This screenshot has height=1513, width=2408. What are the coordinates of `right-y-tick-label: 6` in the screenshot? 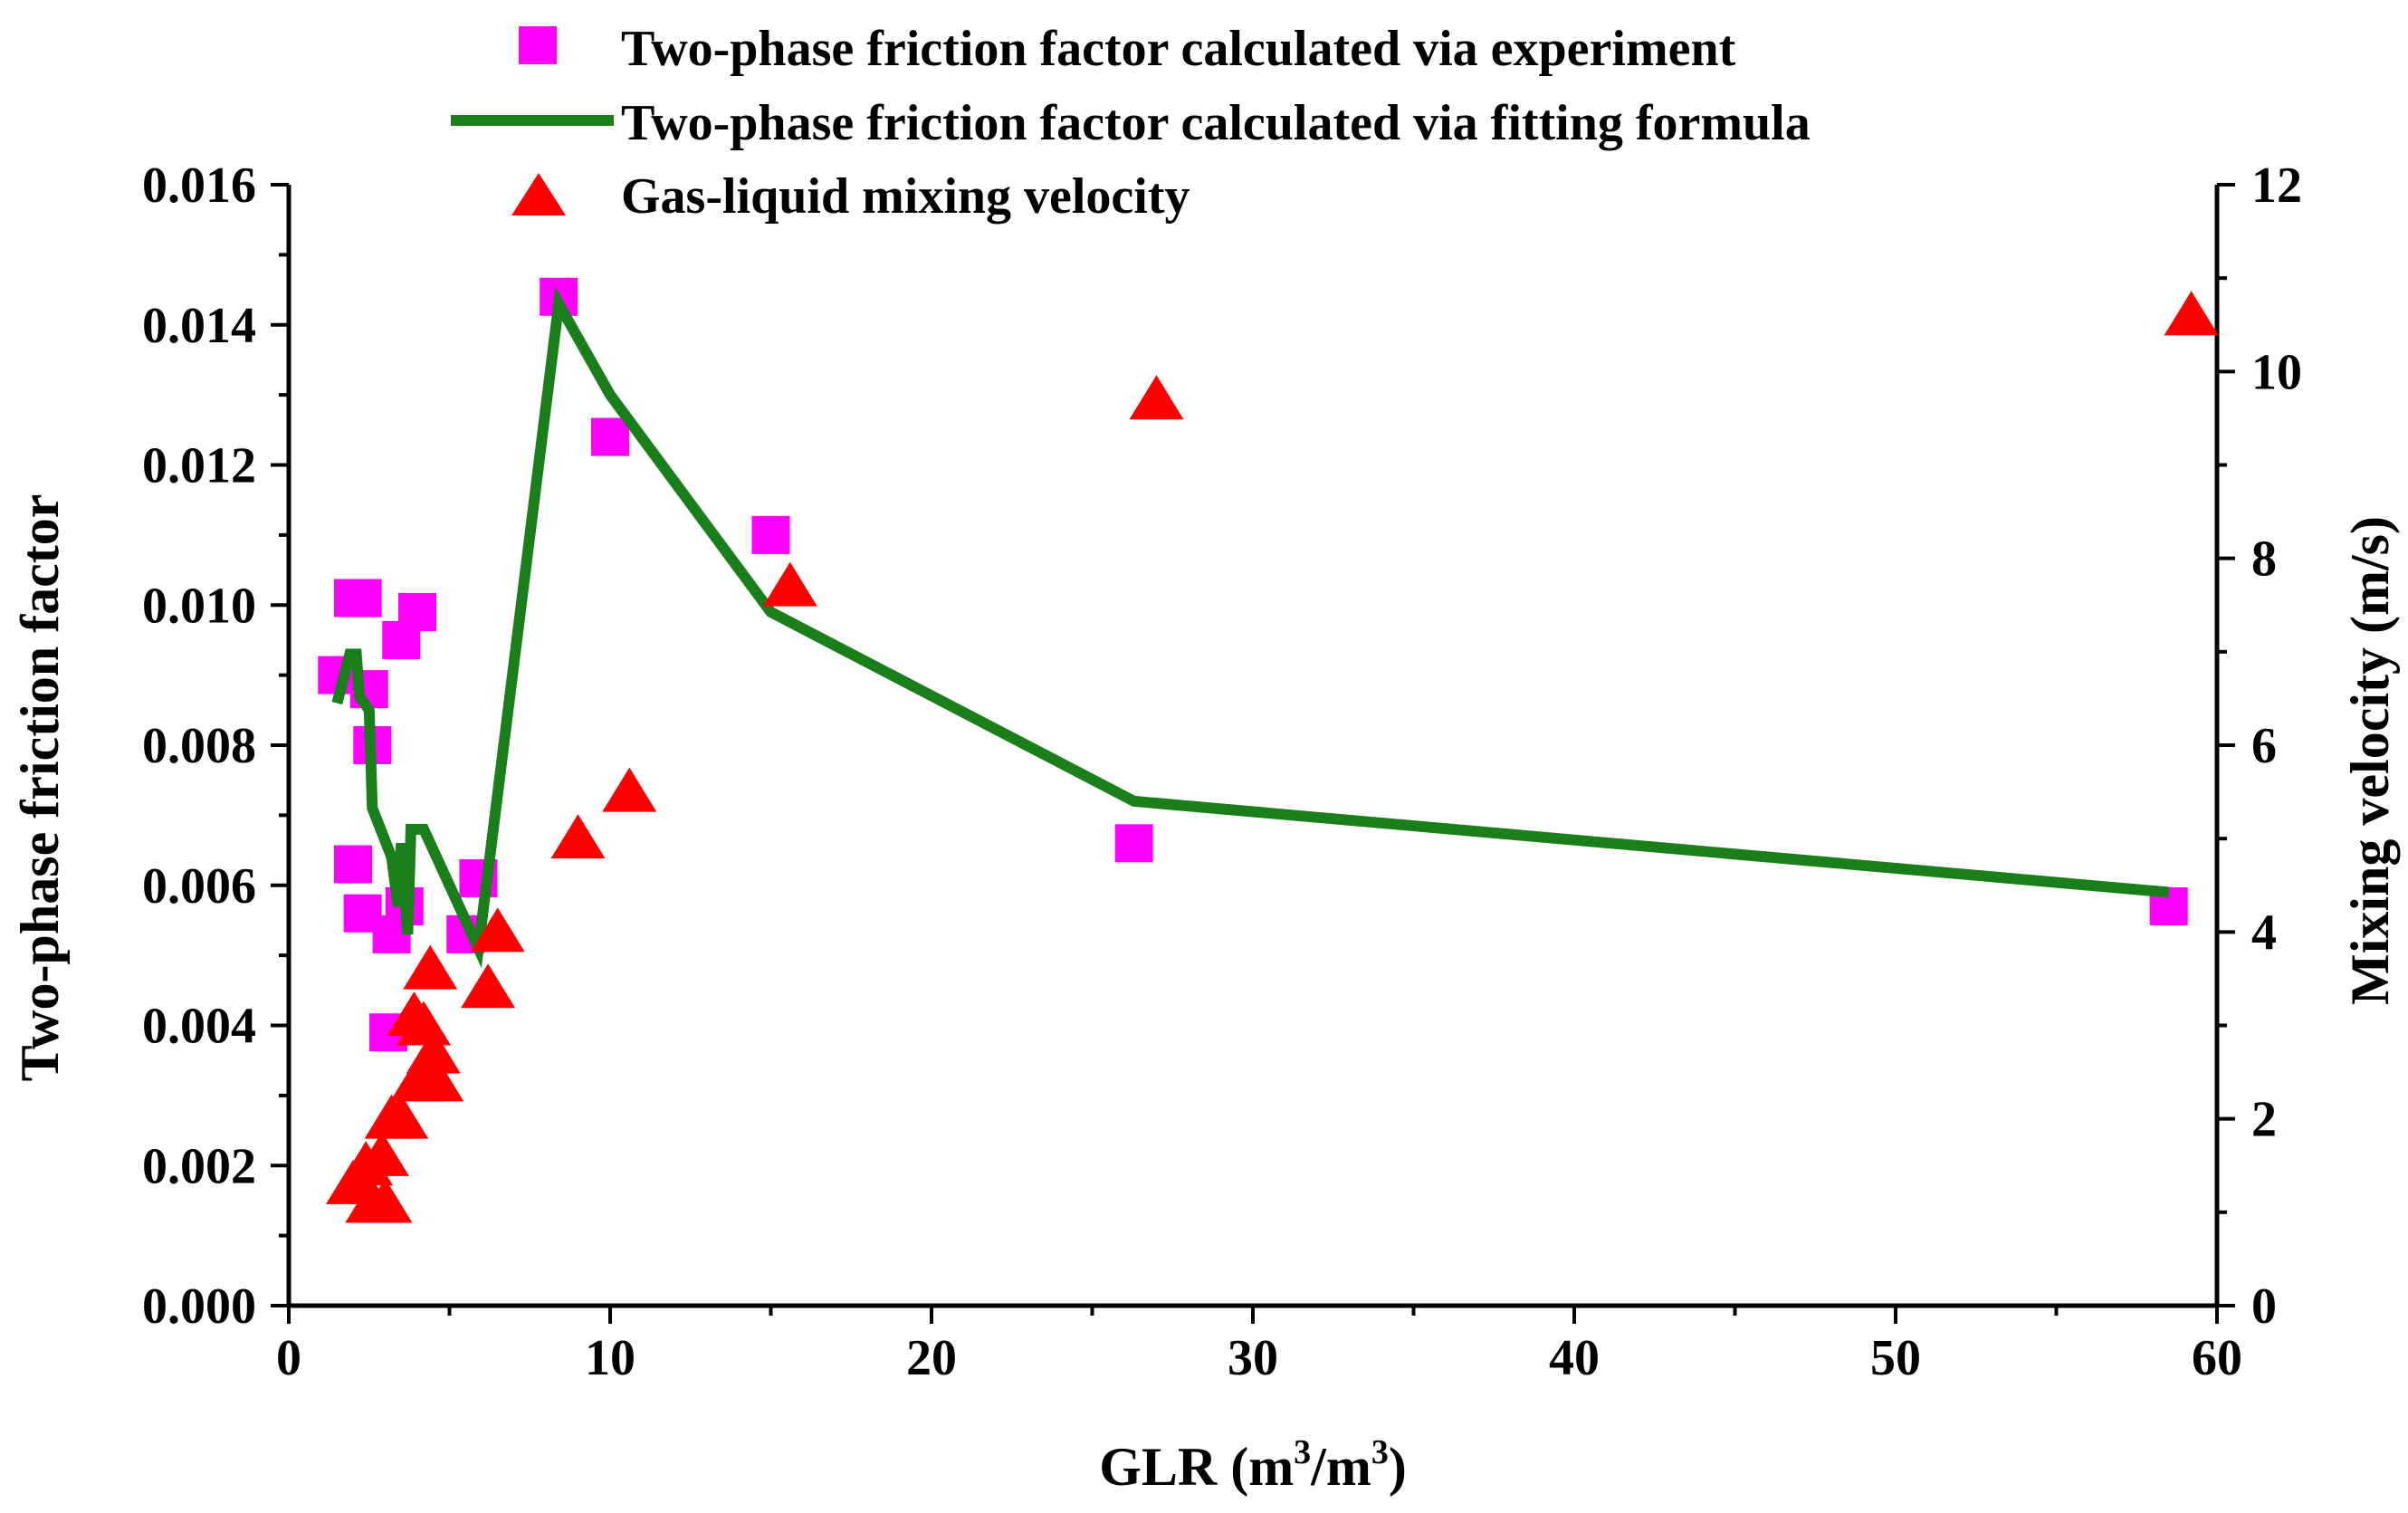 It's located at (2264, 746).